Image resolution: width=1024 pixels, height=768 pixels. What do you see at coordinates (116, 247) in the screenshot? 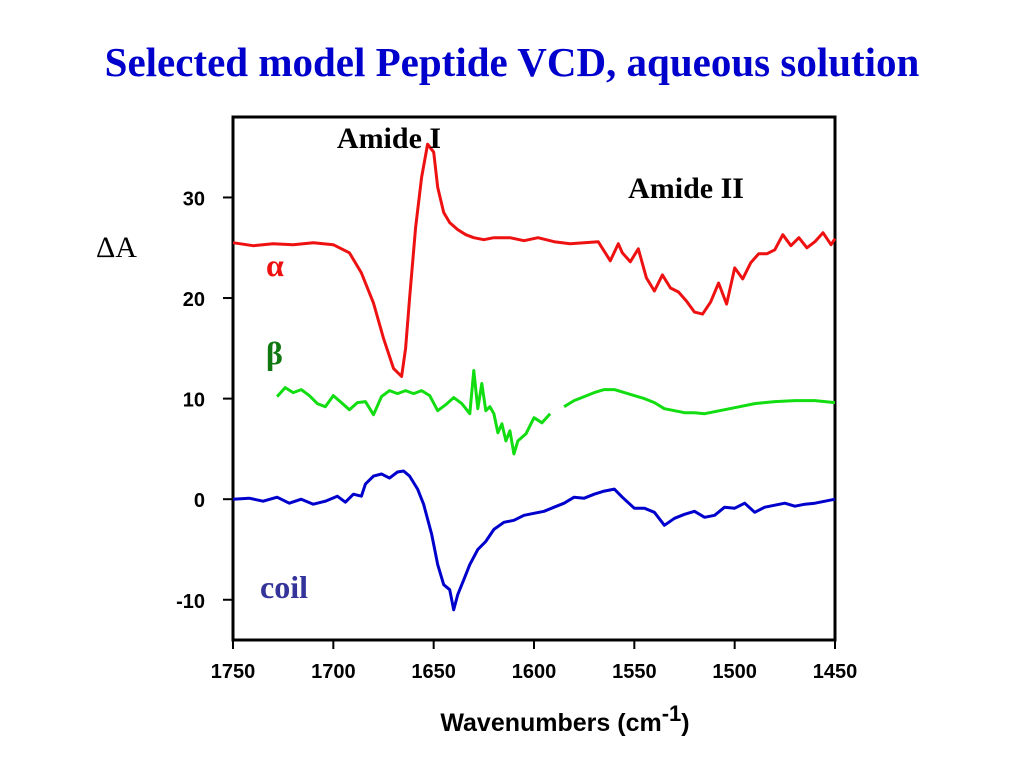
I see `y-axis-label: ΔA` at bounding box center [116, 247].